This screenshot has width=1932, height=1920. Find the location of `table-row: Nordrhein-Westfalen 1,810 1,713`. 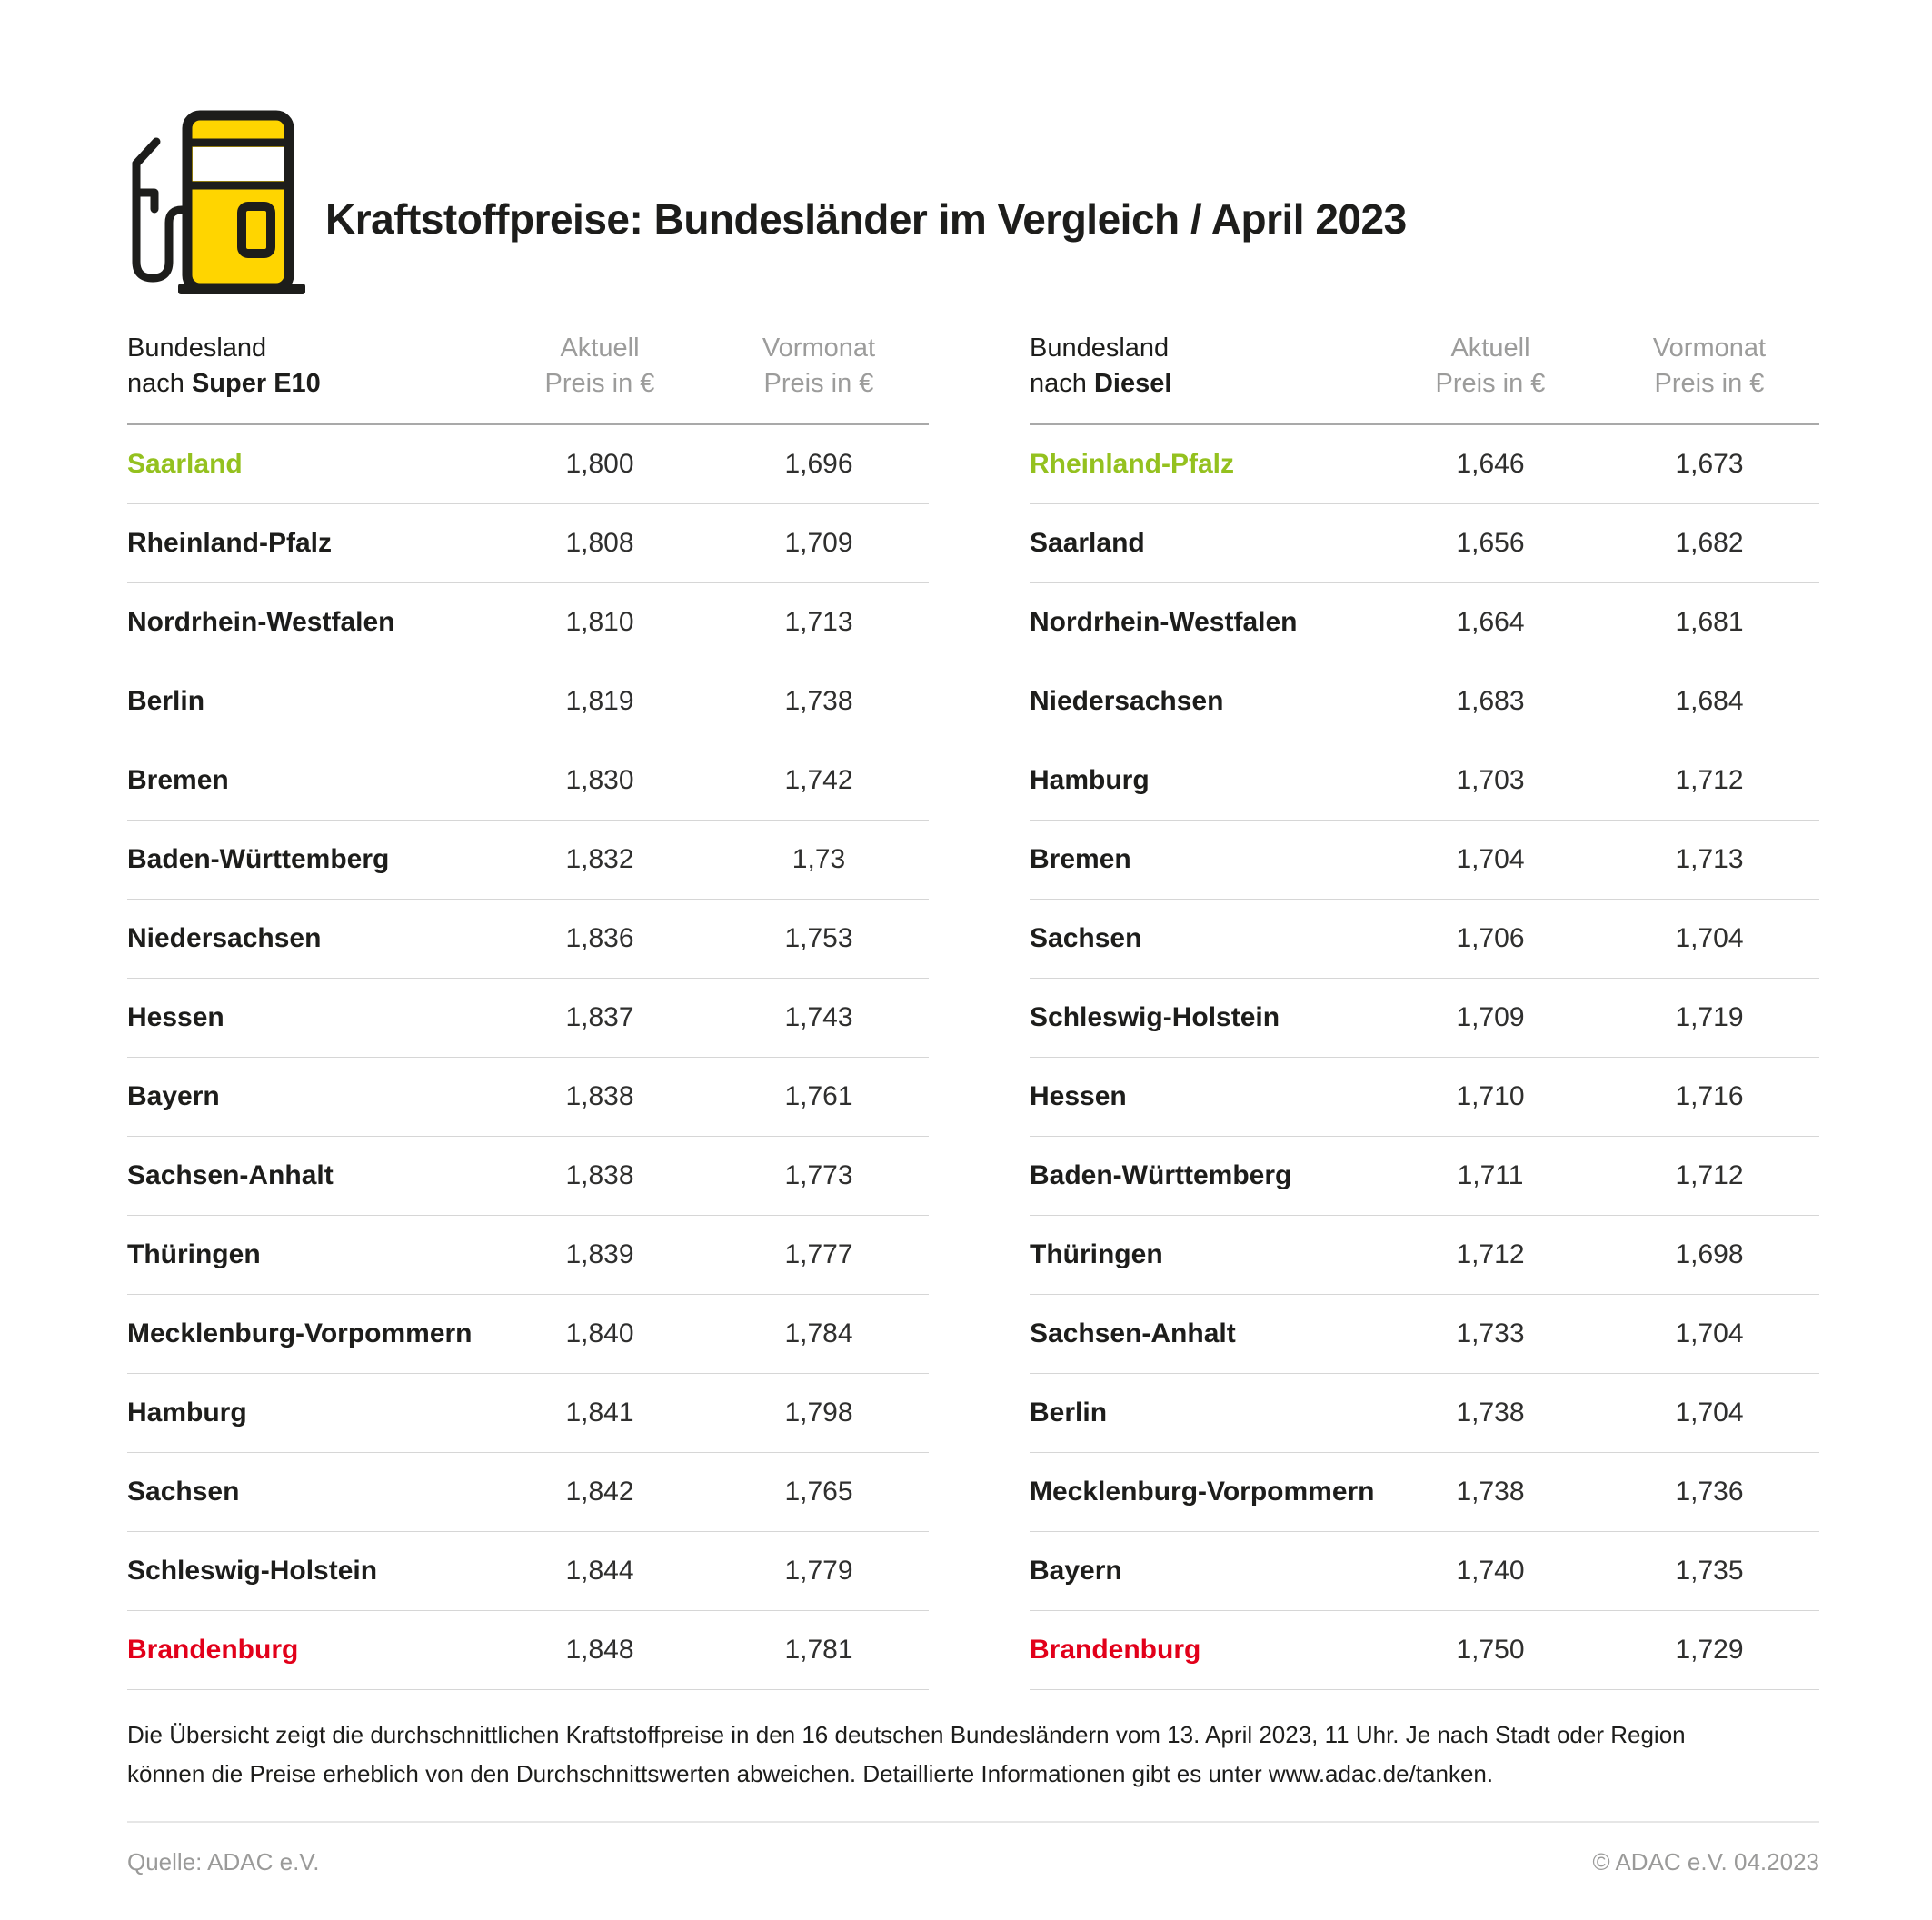

table-row: Nordrhein-Westfalen 1,810 1,713 is located at coordinates (528, 622).